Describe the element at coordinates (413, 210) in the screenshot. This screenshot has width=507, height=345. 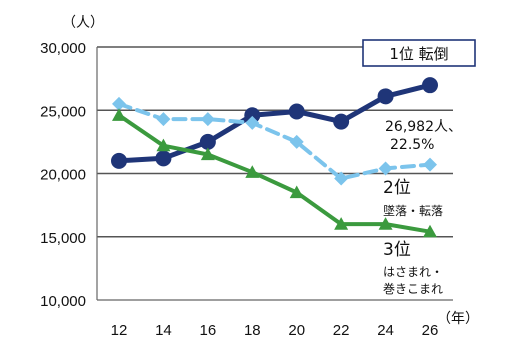
I see `rank2-description: 墜落・転落` at that location.